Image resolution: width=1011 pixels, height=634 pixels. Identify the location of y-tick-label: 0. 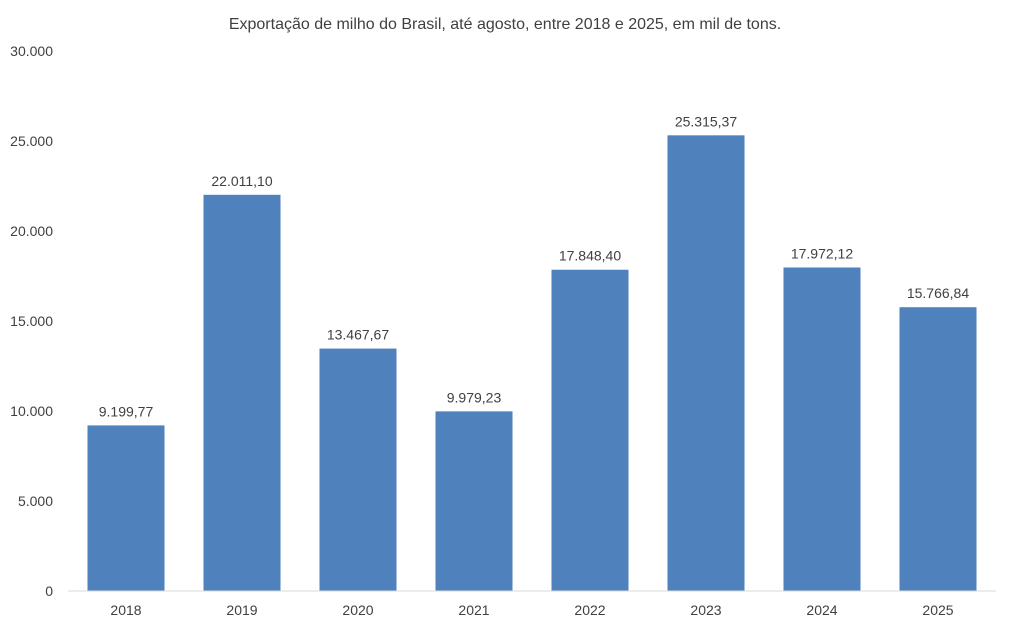
(49, 591).